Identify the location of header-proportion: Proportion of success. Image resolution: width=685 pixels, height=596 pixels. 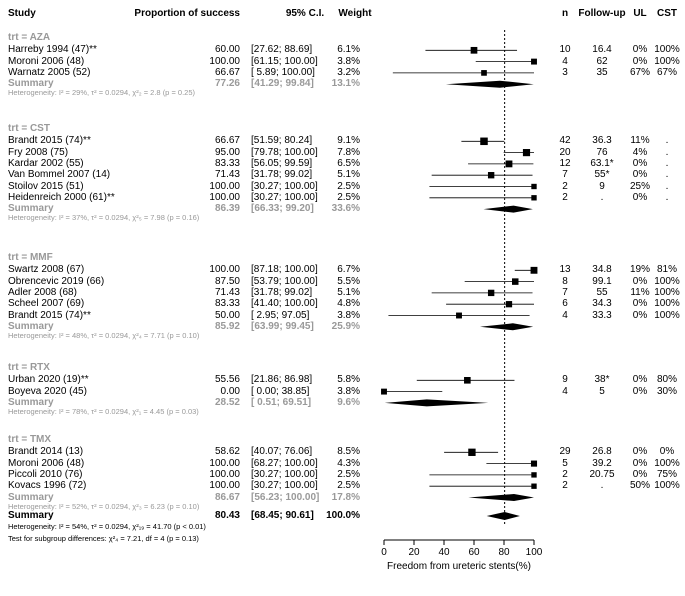
(187, 13).